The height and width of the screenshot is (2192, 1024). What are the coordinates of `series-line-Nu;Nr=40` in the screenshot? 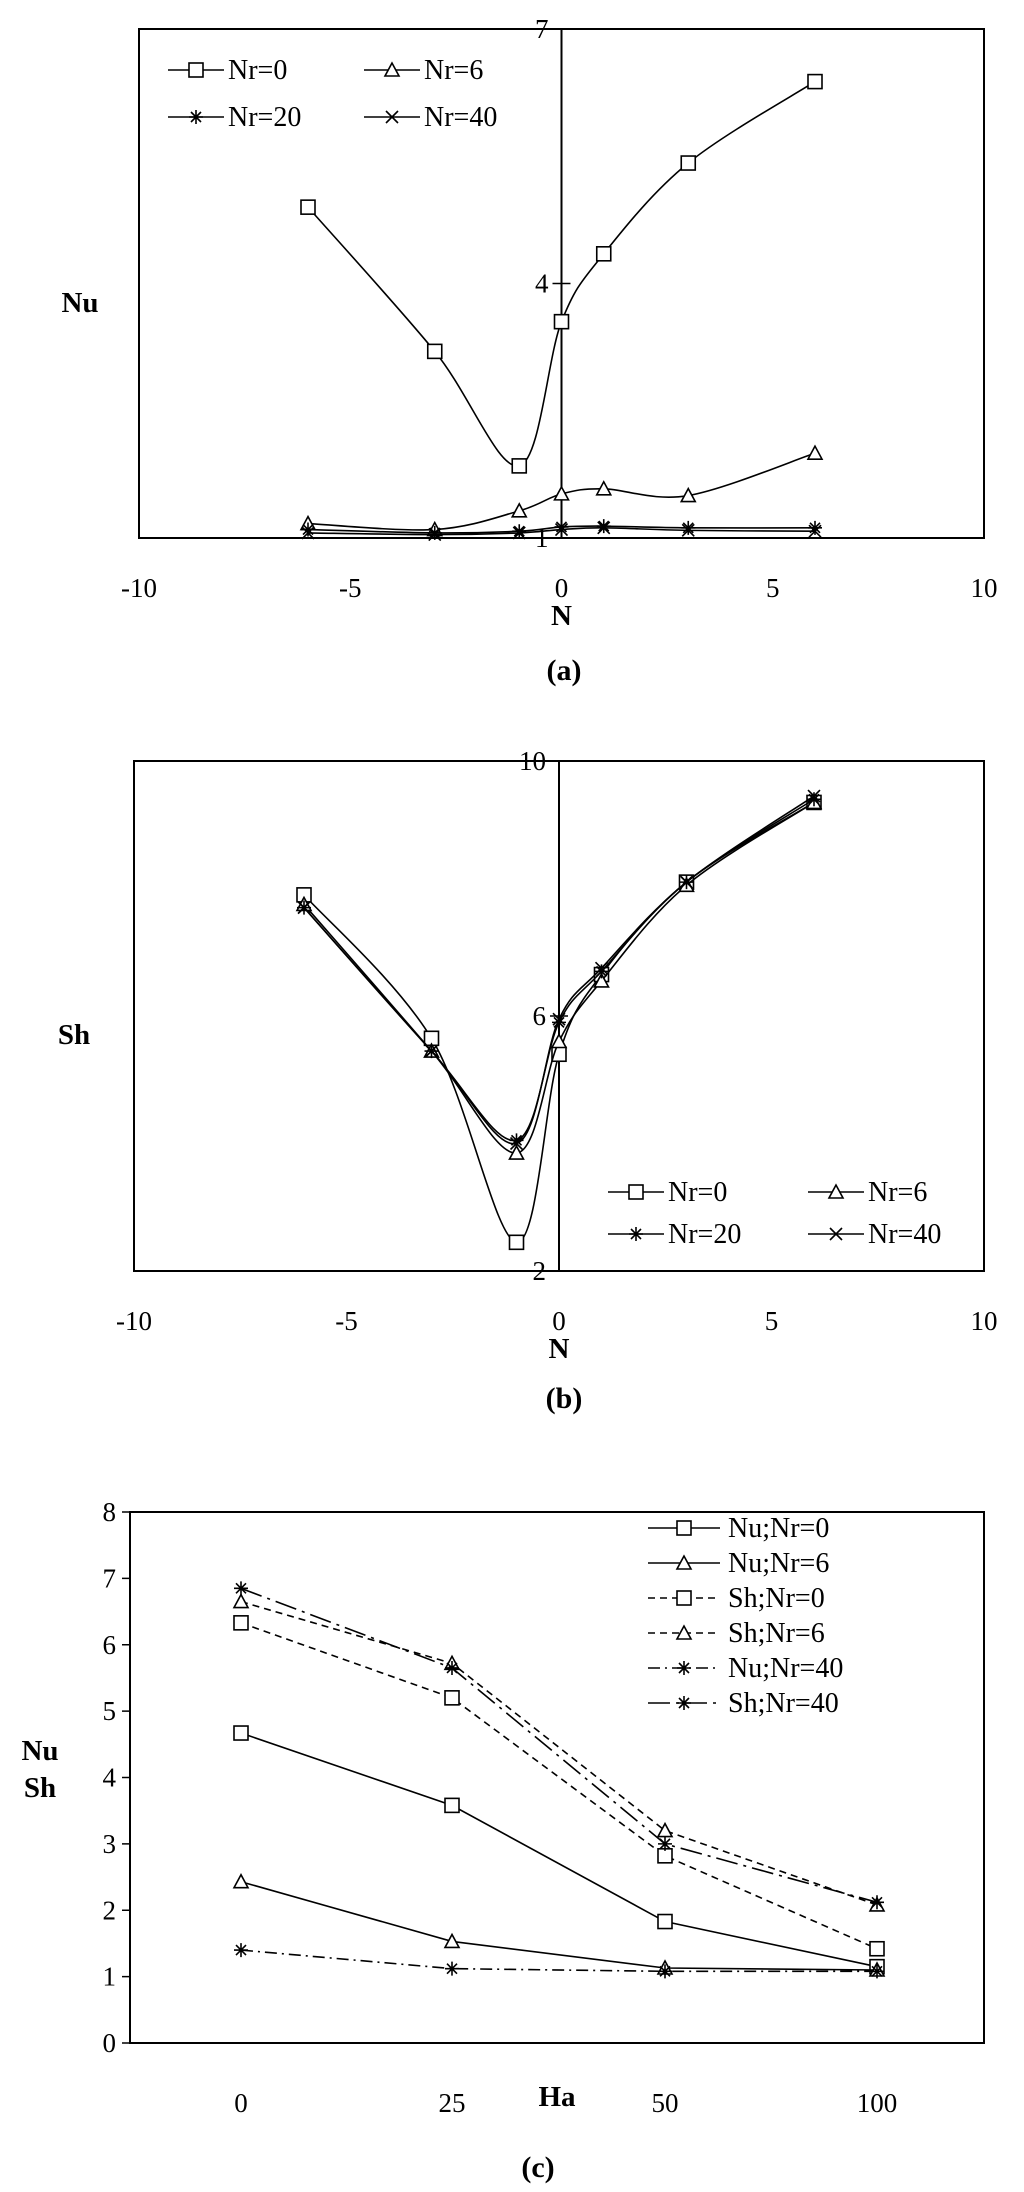 It's located at (558, 1961).